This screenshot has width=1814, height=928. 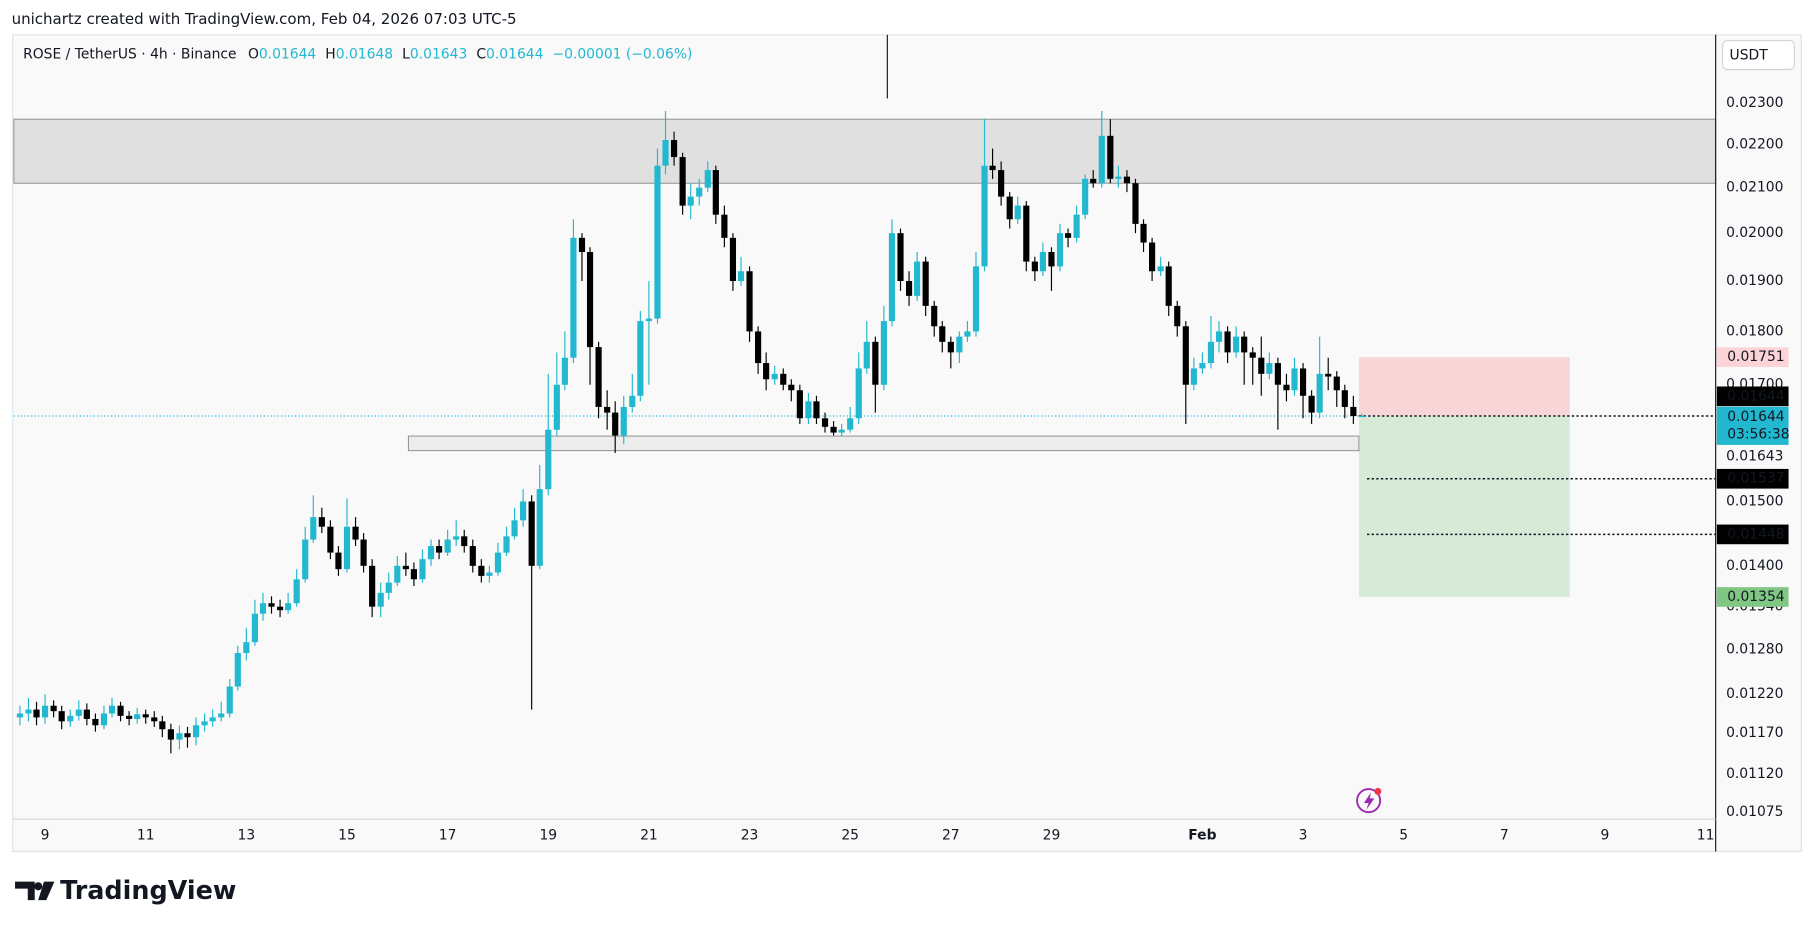 What do you see at coordinates (622, 54) in the screenshot?
I see `legend-change: −0.00001 (−0.06%)` at bounding box center [622, 54].